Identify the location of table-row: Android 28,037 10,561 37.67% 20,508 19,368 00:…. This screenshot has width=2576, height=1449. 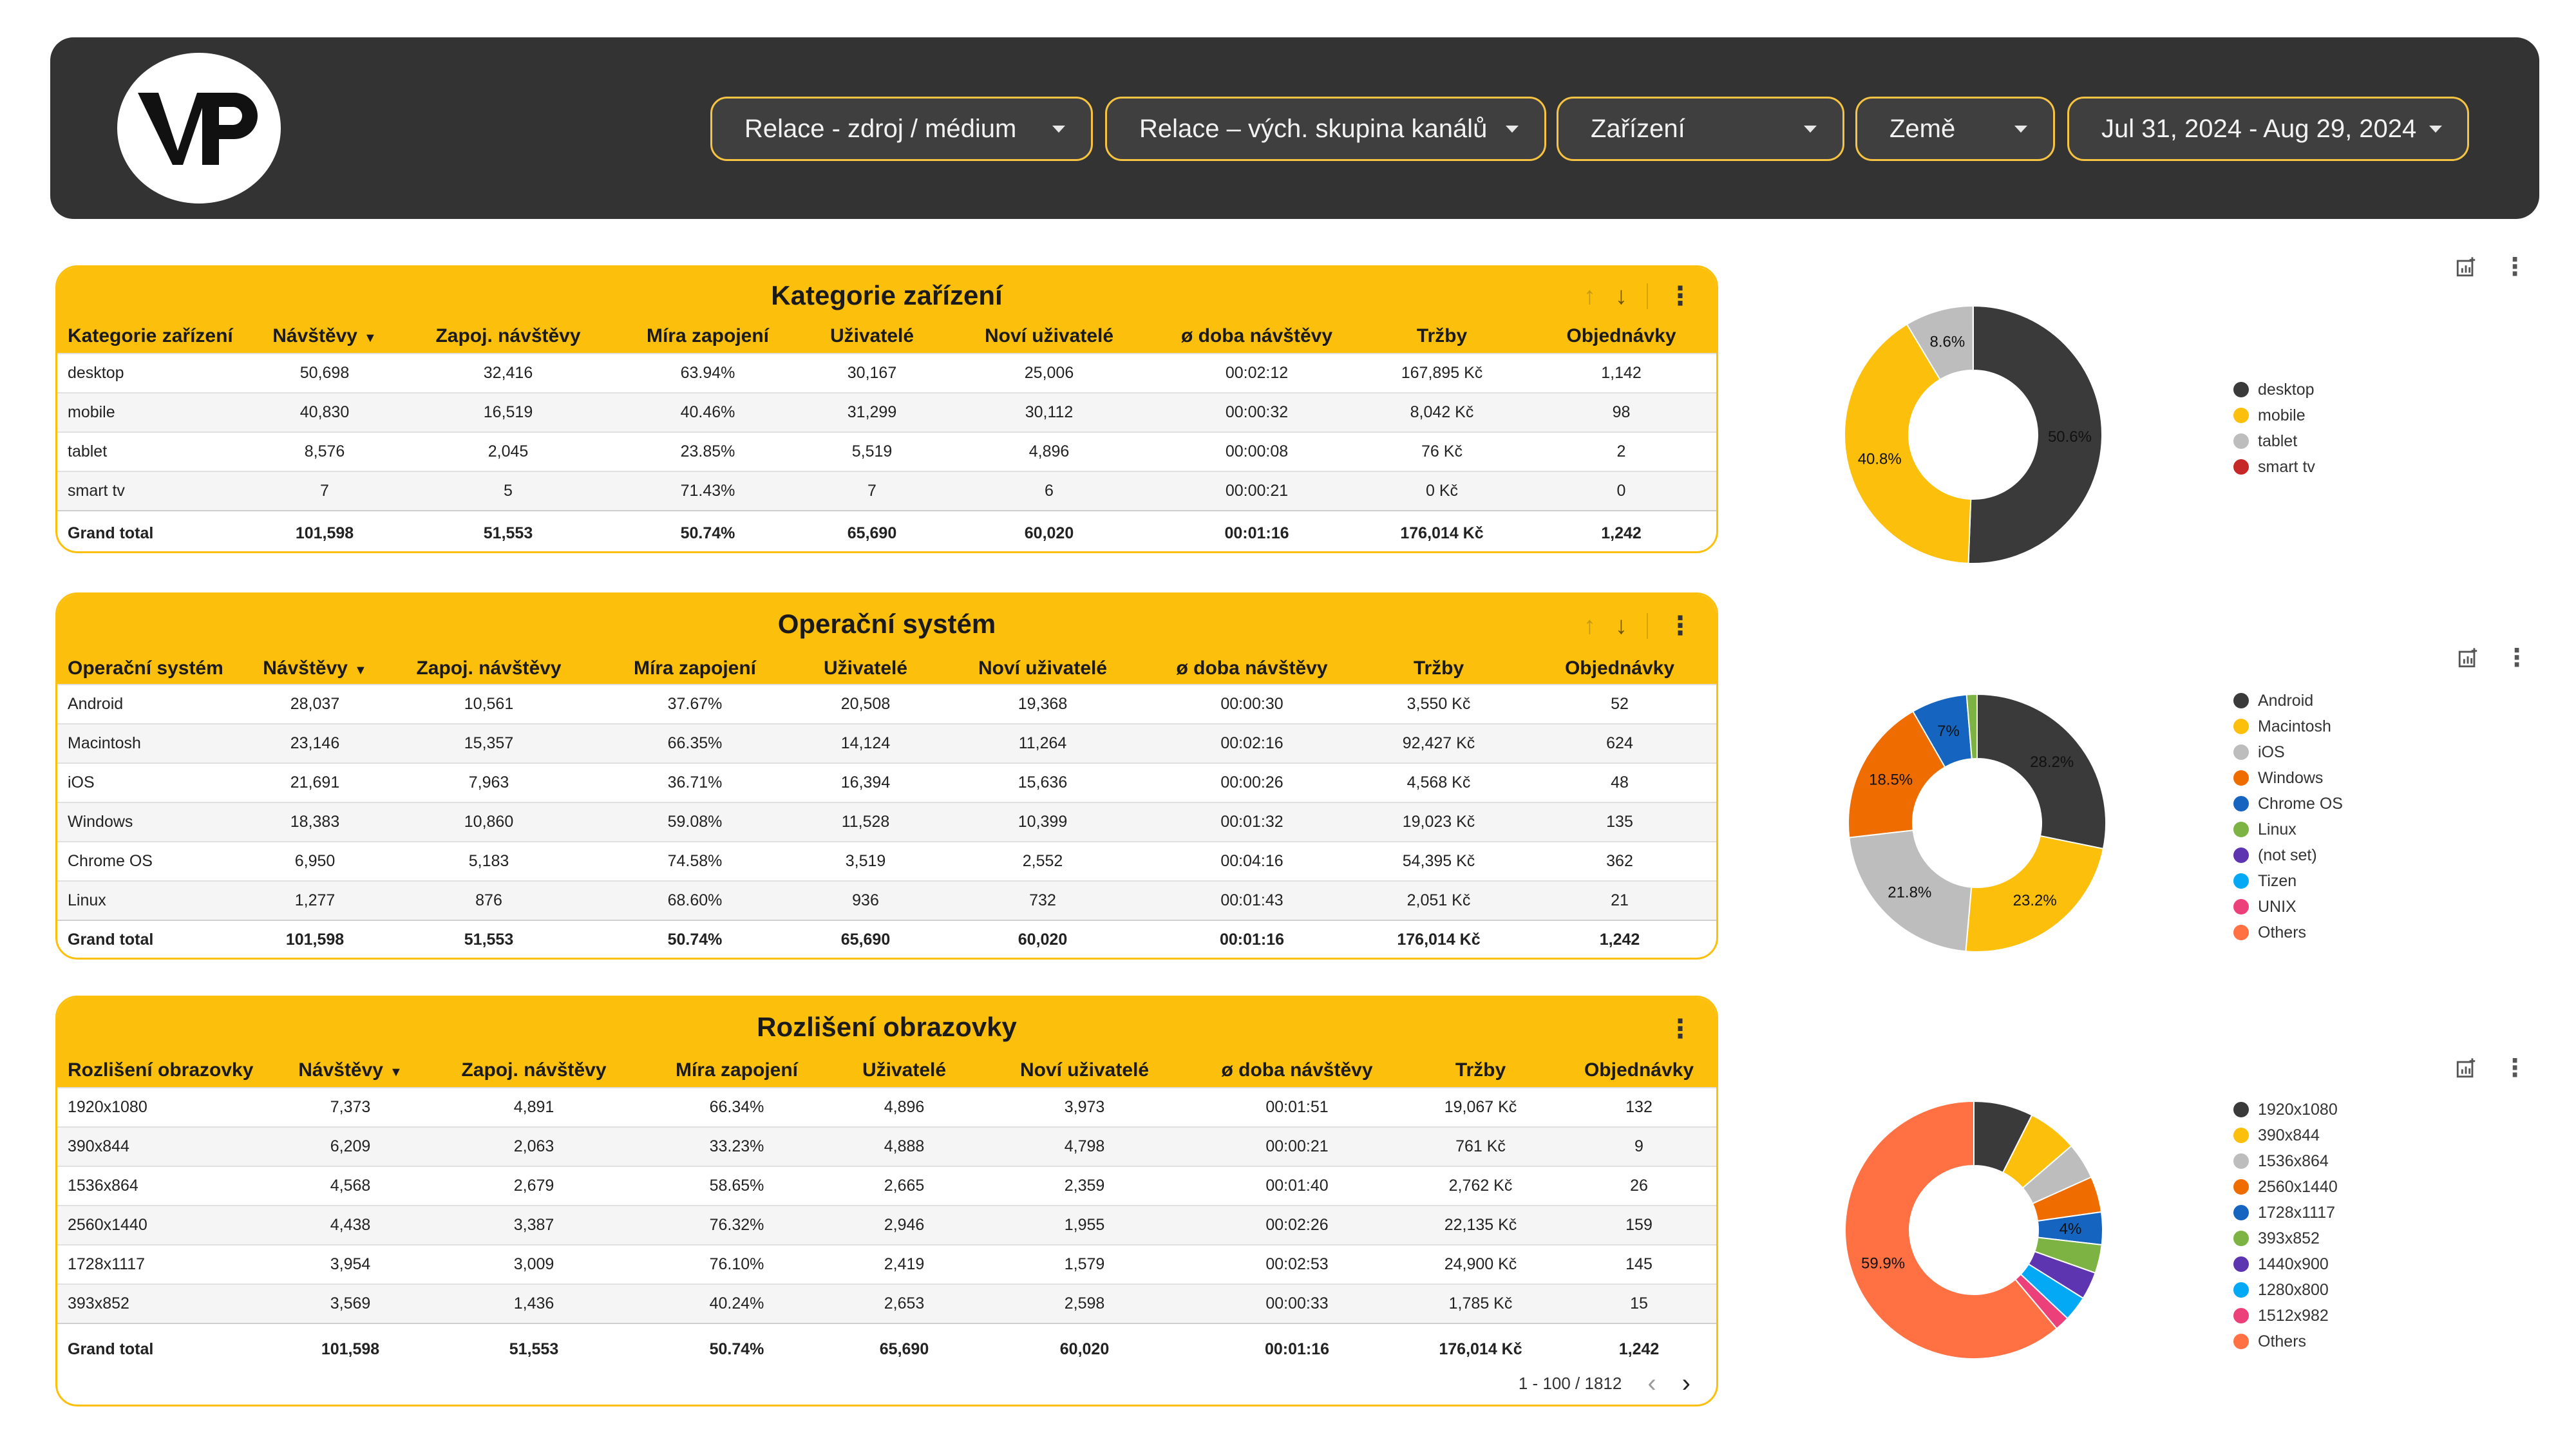
(886, 704).